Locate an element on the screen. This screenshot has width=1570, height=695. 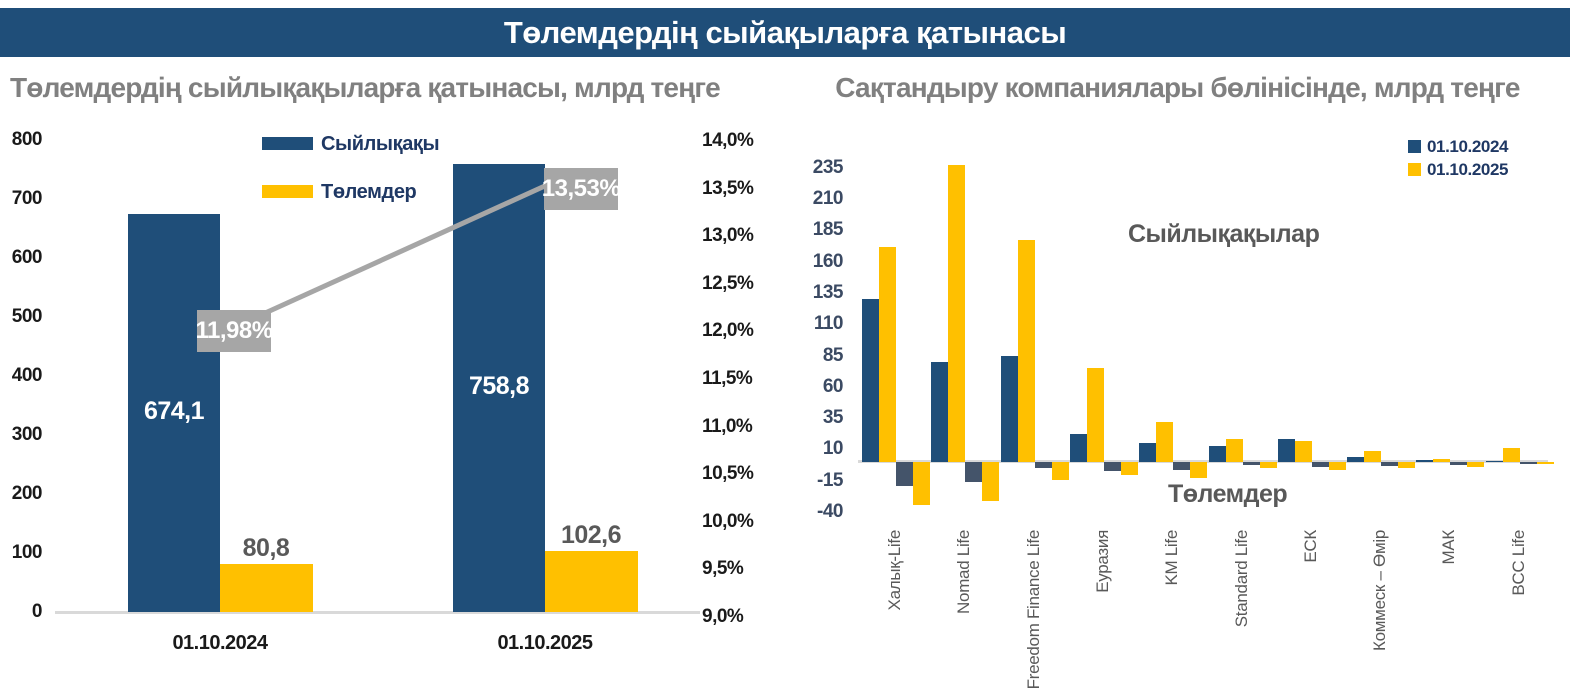
company-label: Еуразия is located at coordinates (1102, 561).